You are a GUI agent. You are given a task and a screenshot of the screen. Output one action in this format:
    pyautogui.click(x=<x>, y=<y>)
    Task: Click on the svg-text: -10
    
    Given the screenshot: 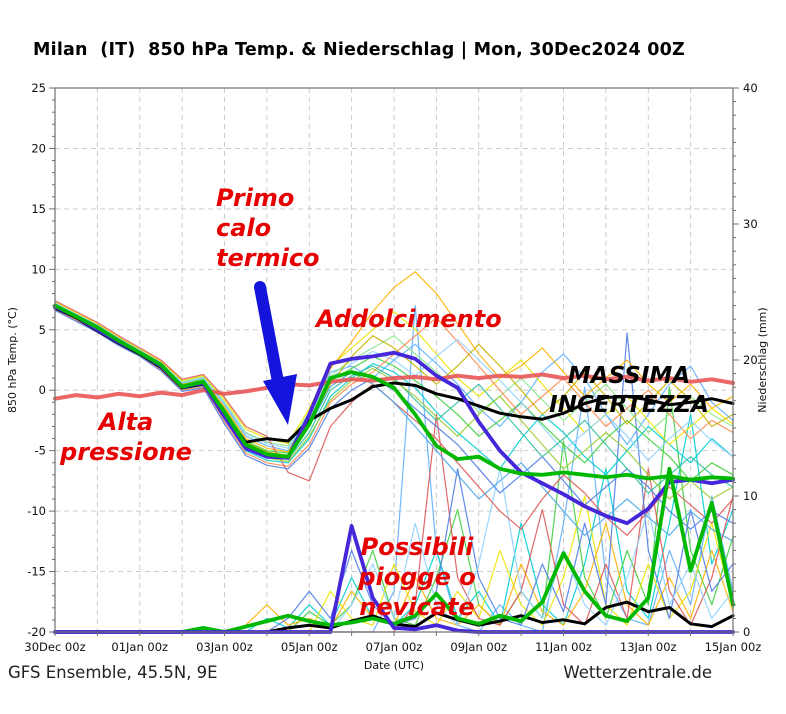 What is the action you would take?
    pyautogui.click(x=36, y=511)
    